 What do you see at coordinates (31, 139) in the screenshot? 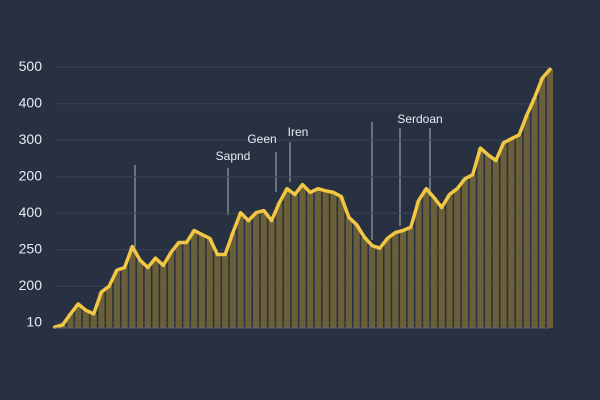
I see `y-tick-label: 300` at bounding box center [31, 139].